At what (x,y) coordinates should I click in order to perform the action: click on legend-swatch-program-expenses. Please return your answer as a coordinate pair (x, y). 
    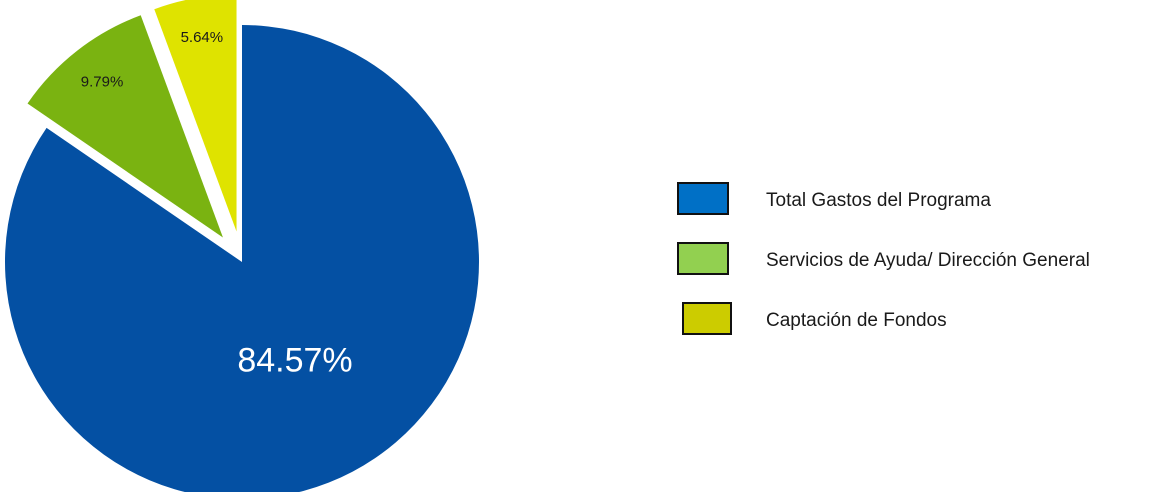
    Looking at the image, I should click on (703, 198).